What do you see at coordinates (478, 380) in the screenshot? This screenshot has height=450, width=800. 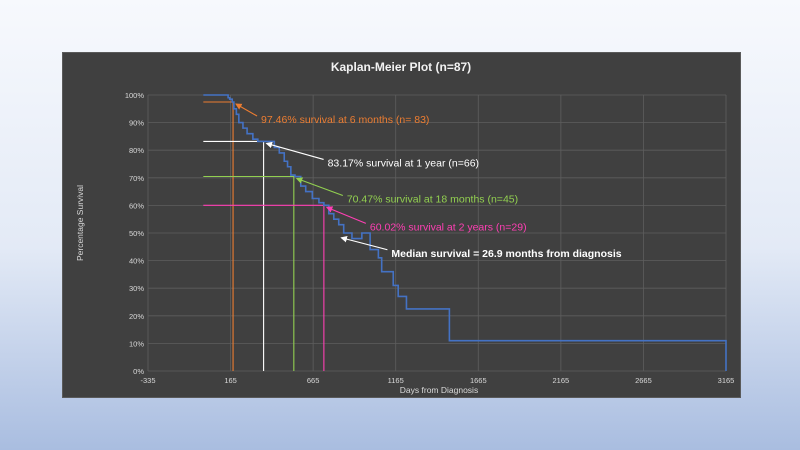 I see `x-tick-label: 1665` at bounding box center [478, 380].